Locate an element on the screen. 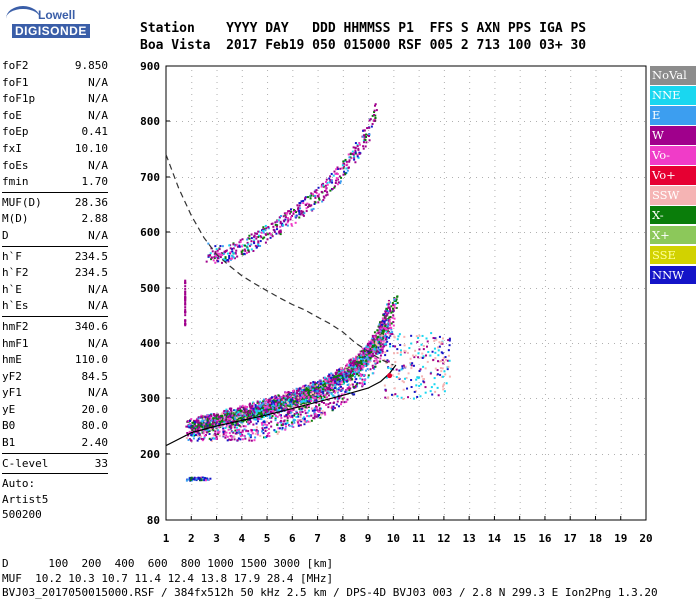 The image size is (700, 601). x-tick-label: 20 is located at coordinates (645, 538).